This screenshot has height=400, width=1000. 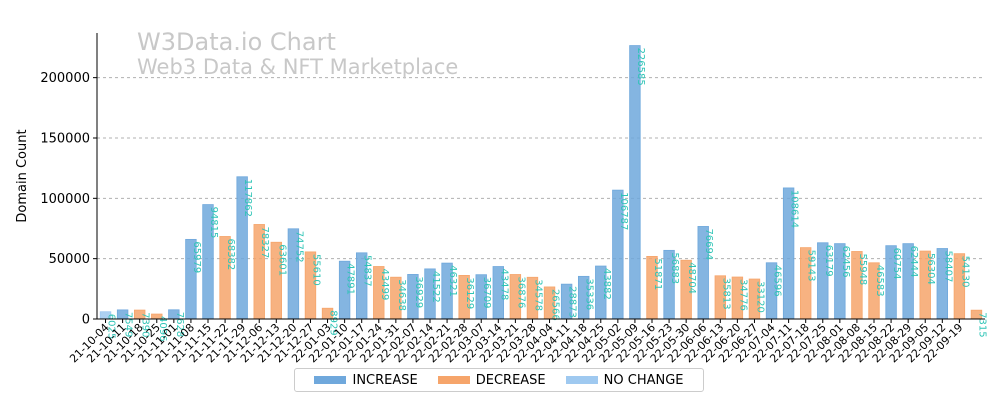 I want to click on bar-value-label: 46596, so click(x=777, y=281).